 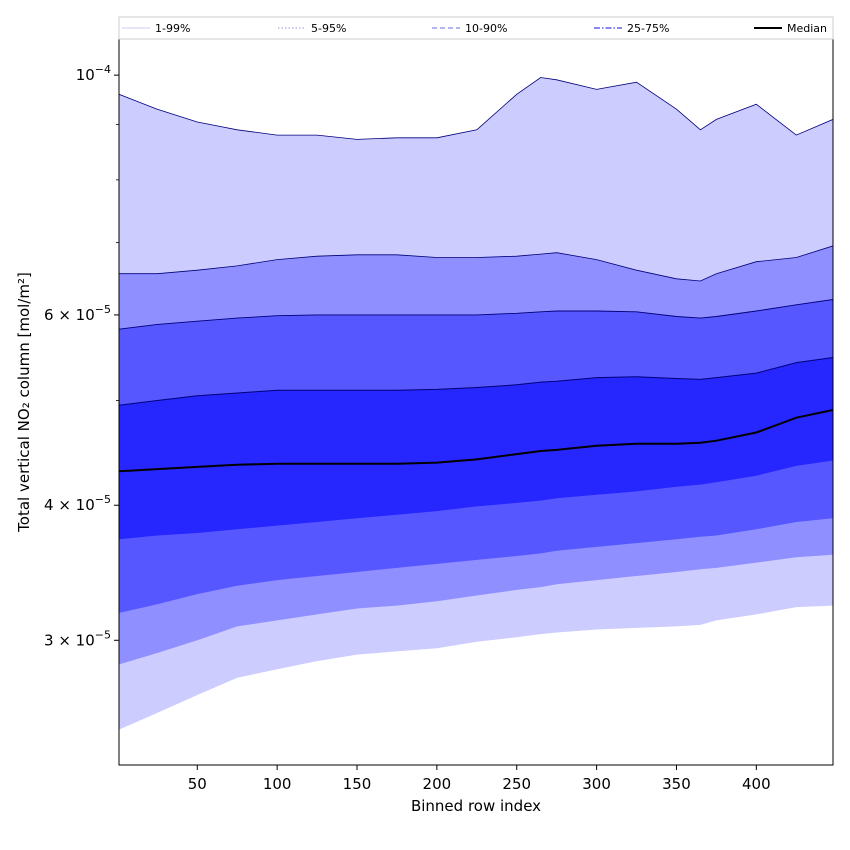 I want to click on y-axis-label: Total vertical NO₂ column [mol/m²], so click(x=24, y=402).